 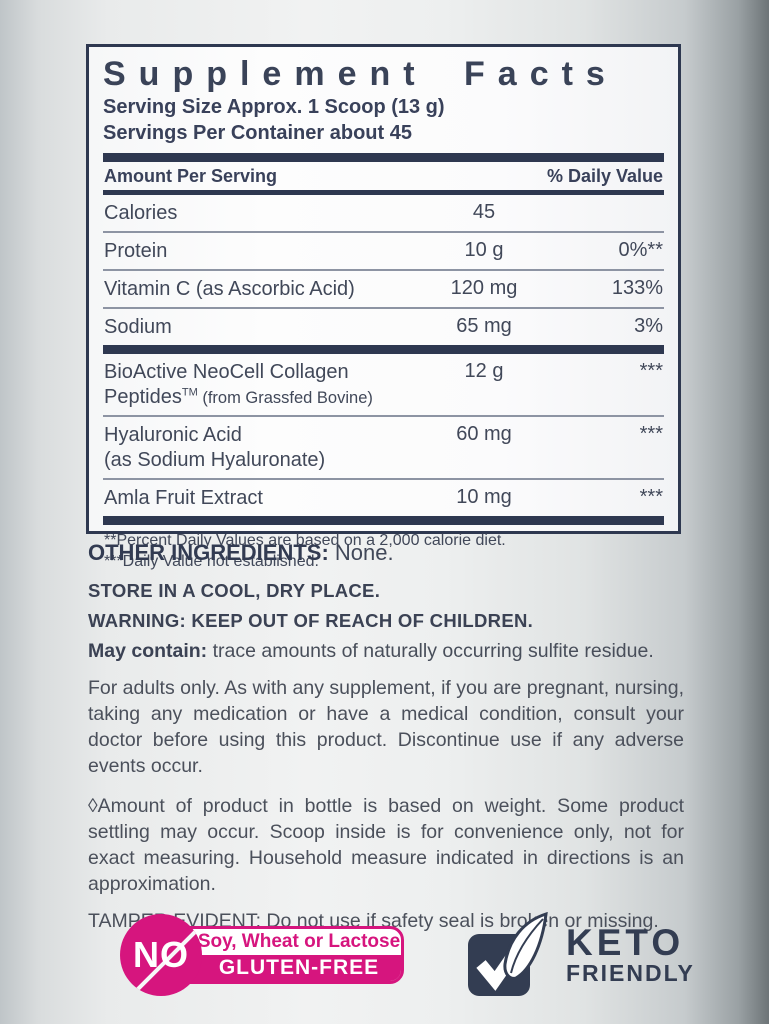 I want to click on nutrient-amount: 60 mg, so click(x=484, y=434).